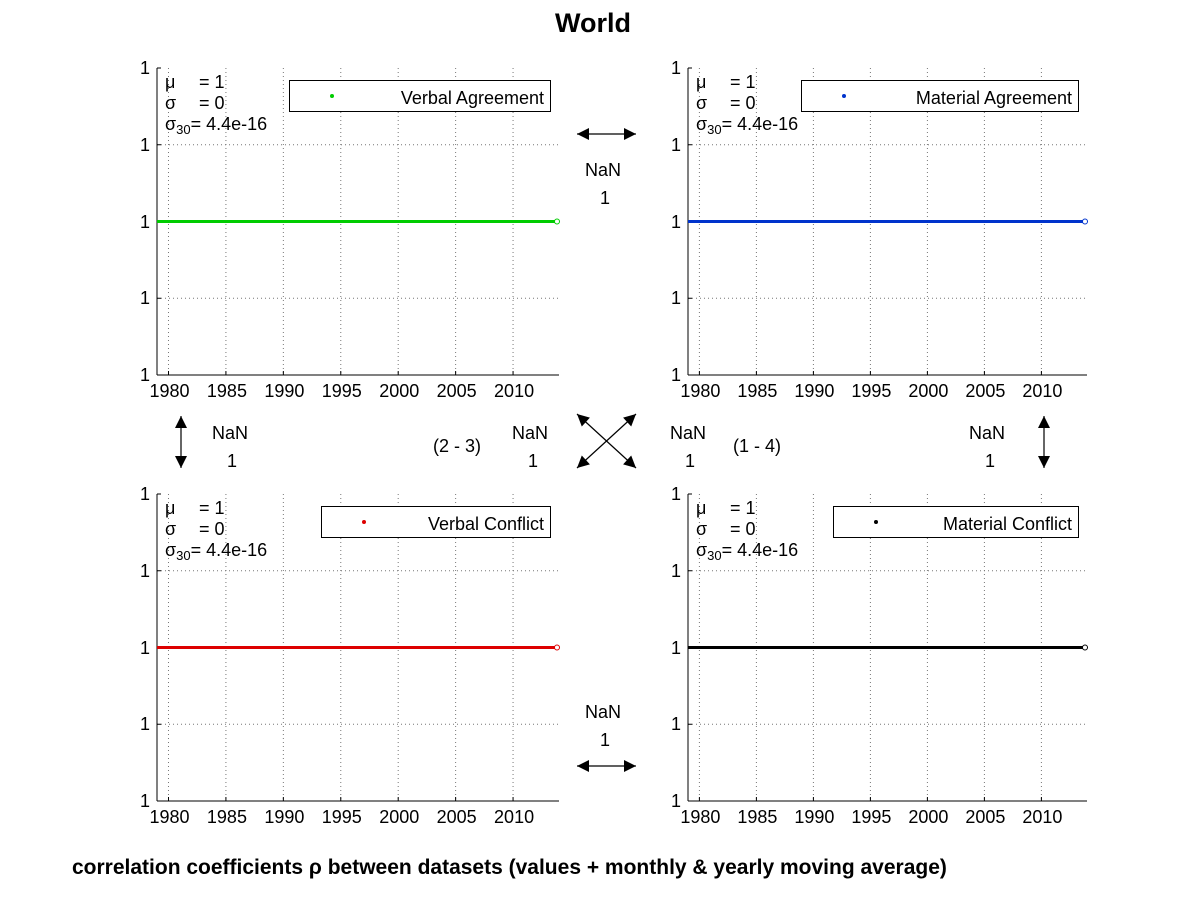 This screenshot has width=1201, height=901. Describe the element at coordinates (1044, 462) in the screenshot. I see `arrow-right-vertical-head` at that location.